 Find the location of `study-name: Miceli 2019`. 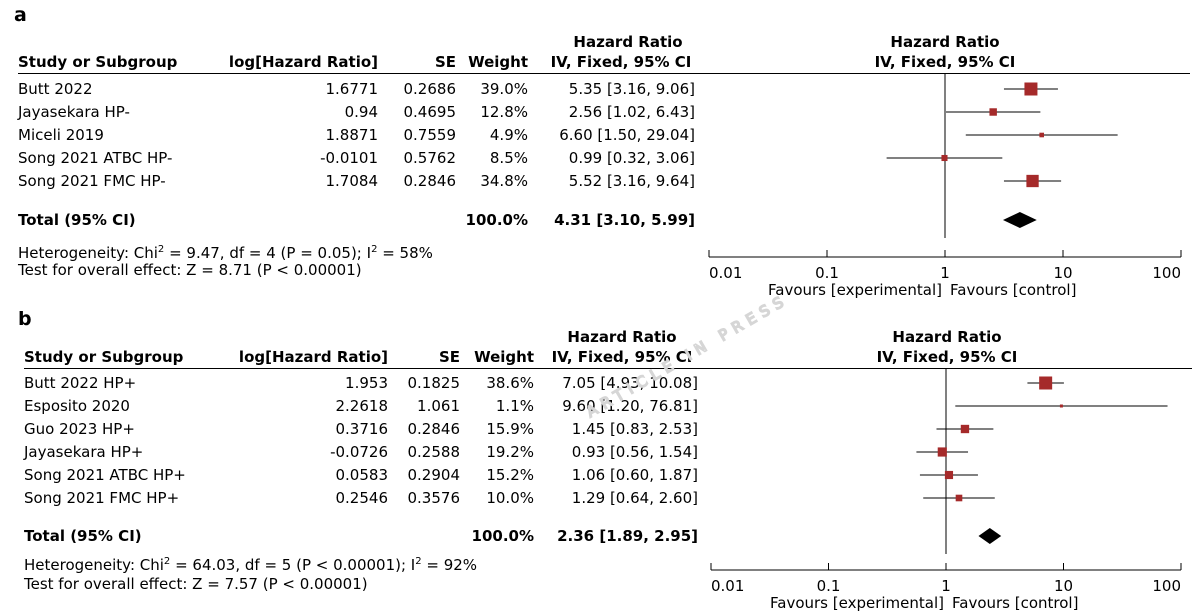

study-name: Miceli 2019 is located at coordinates (61, 135).